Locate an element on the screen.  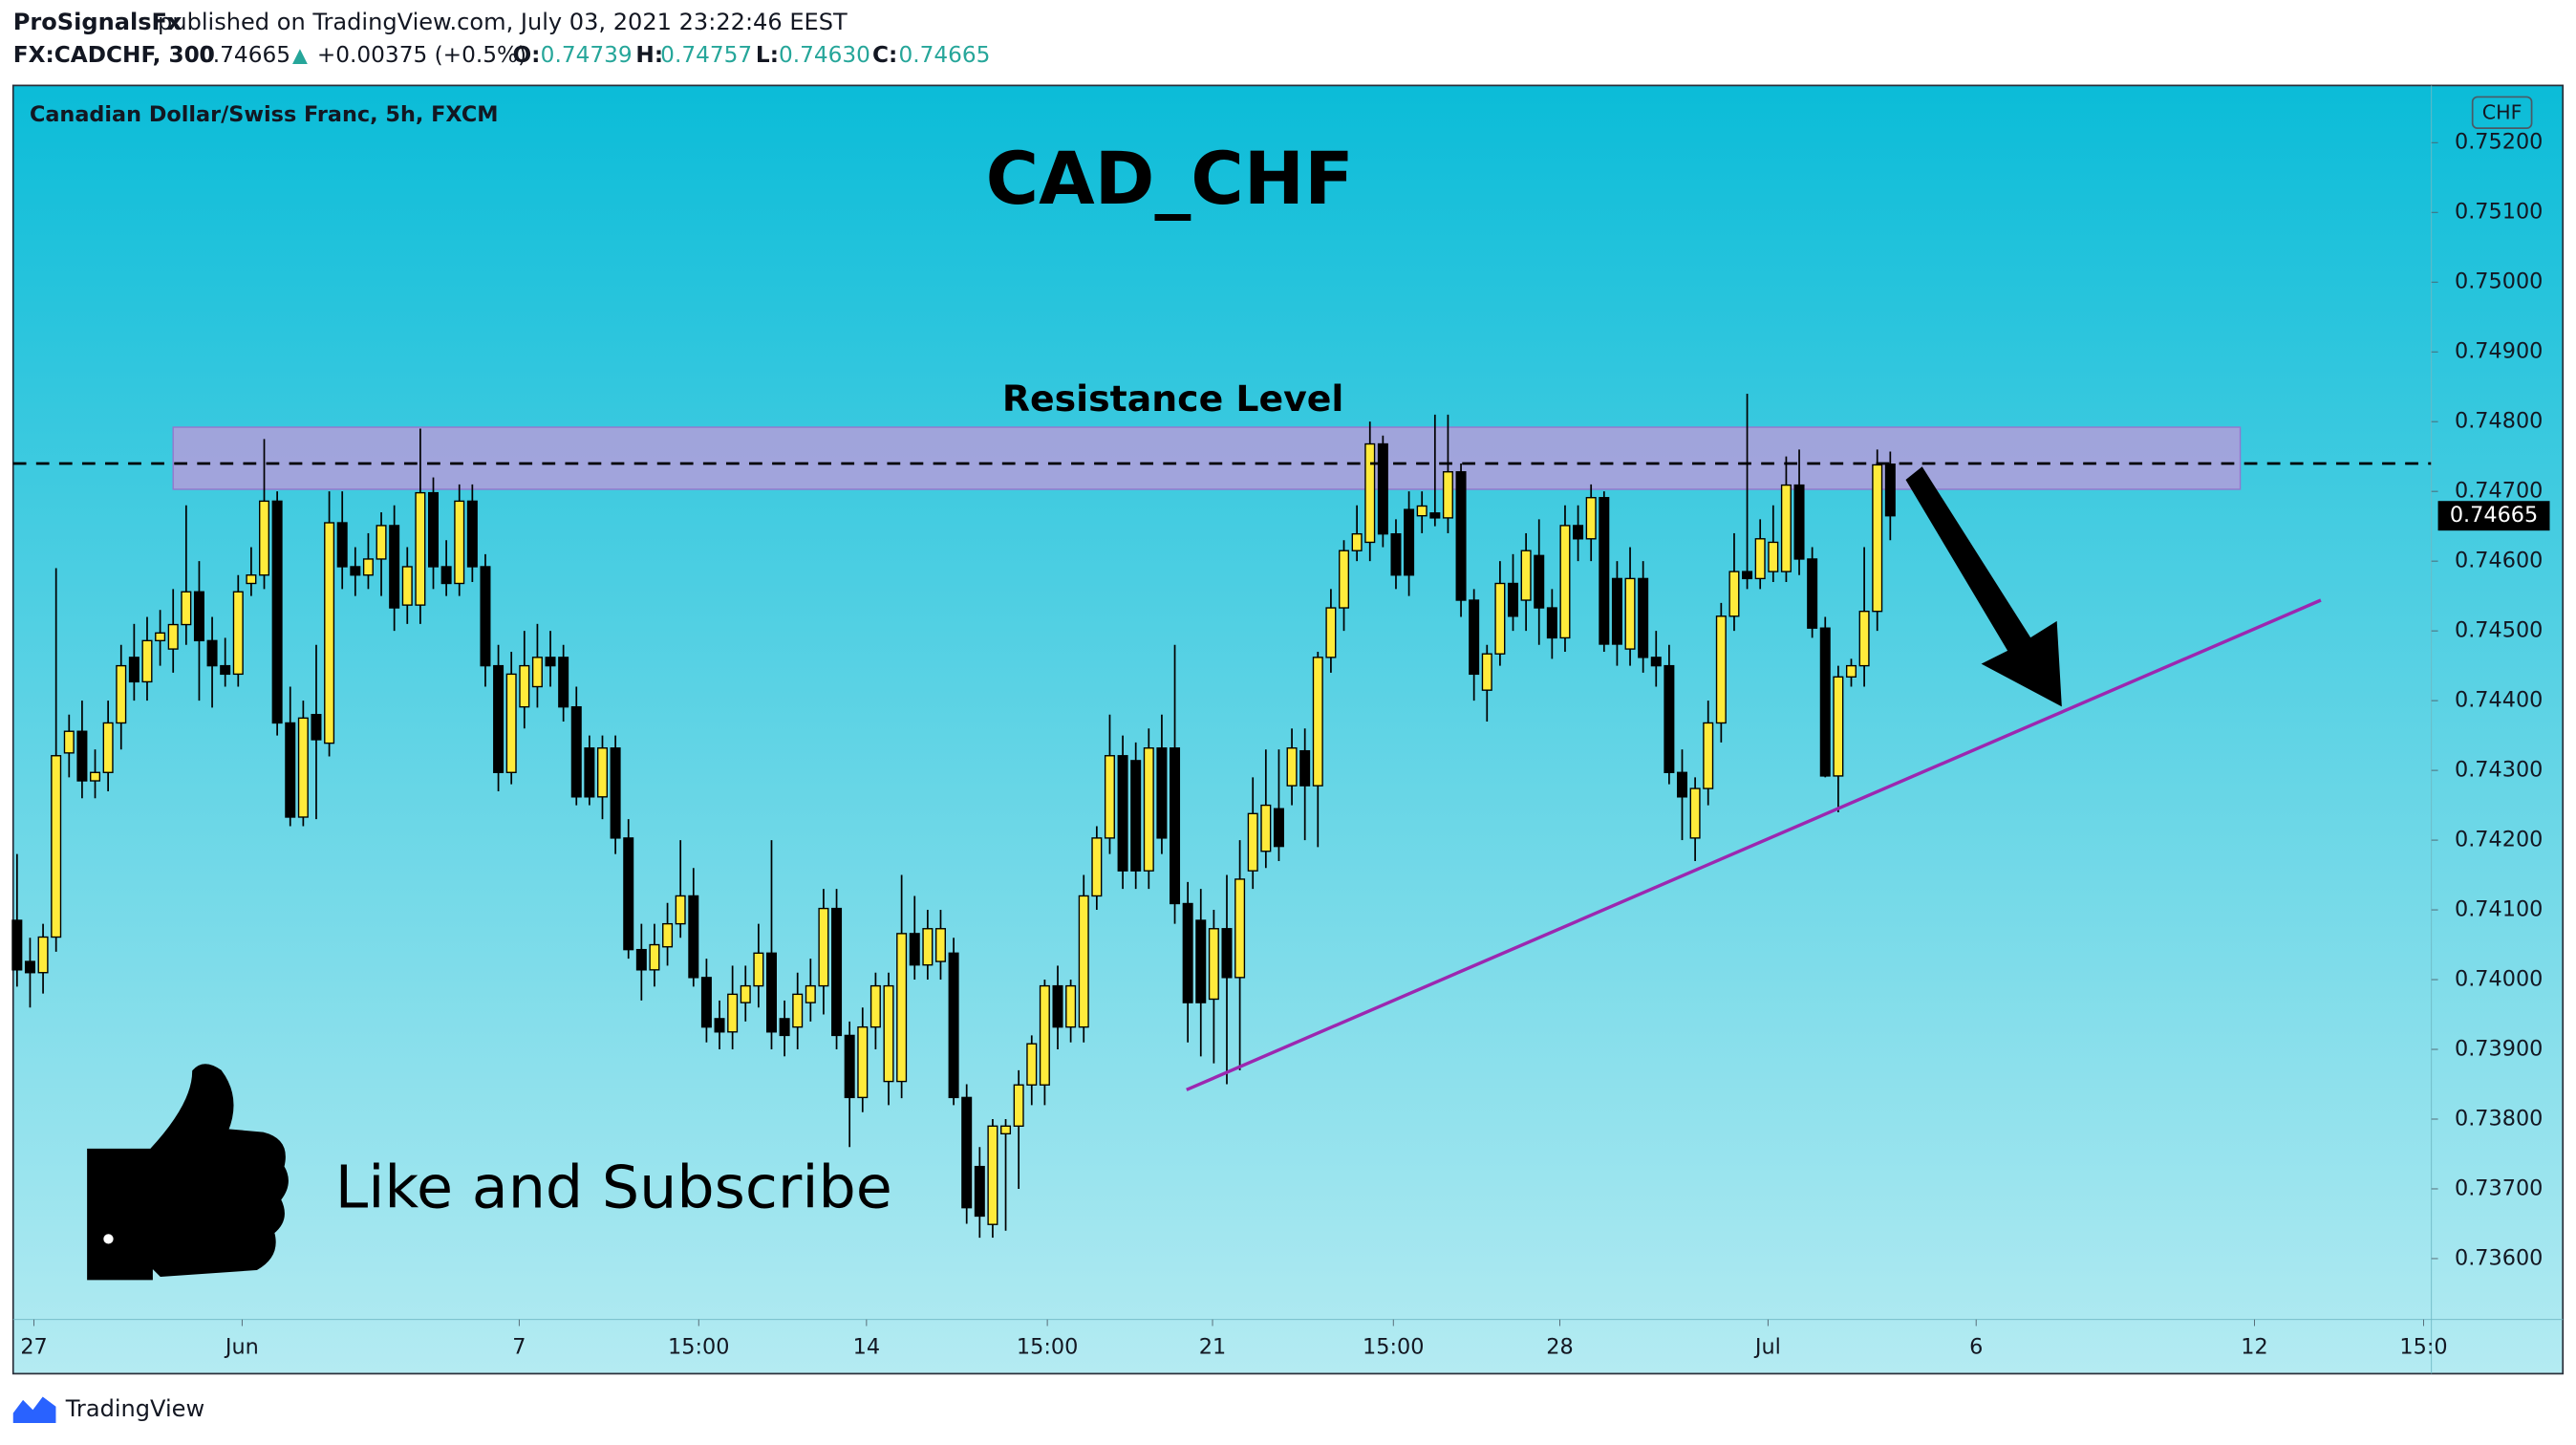
x-tick-label: 12 is located at coordinates (2254, 1347).